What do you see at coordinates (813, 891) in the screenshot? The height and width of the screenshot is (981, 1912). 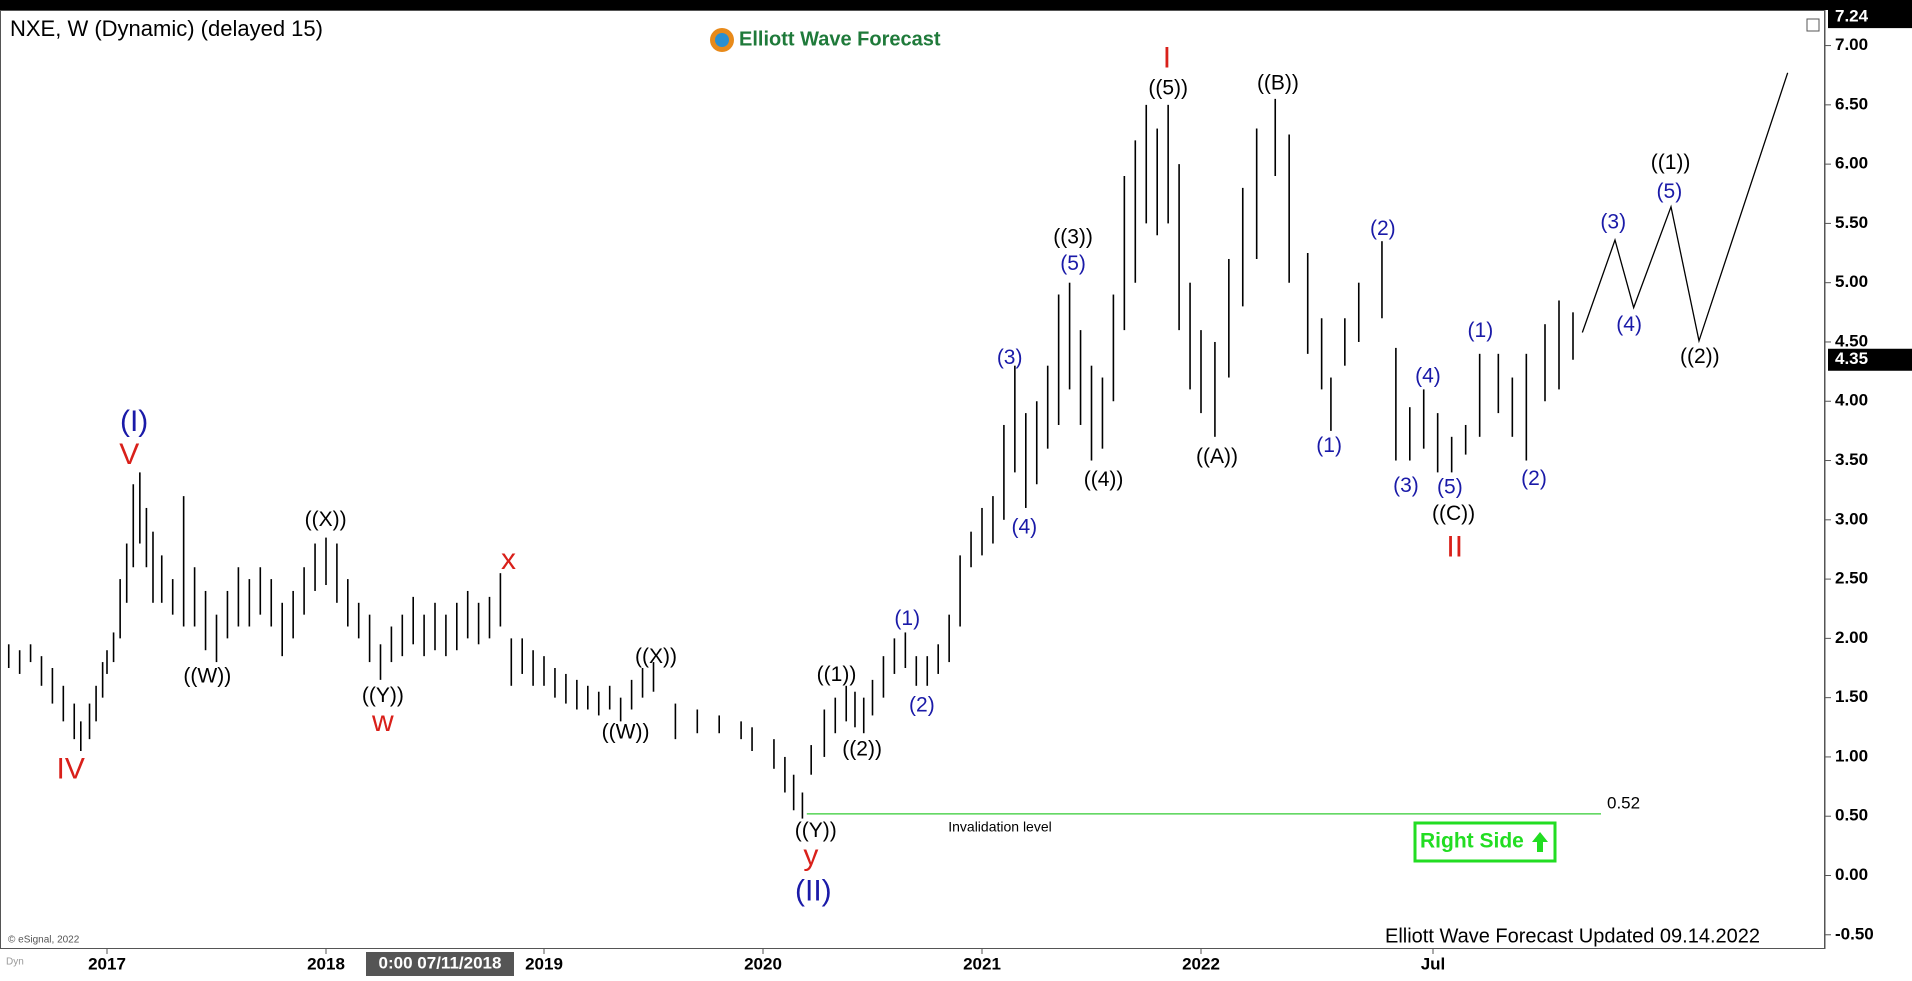 I see `wave-label: (II)` at bounding box center [813, 891].